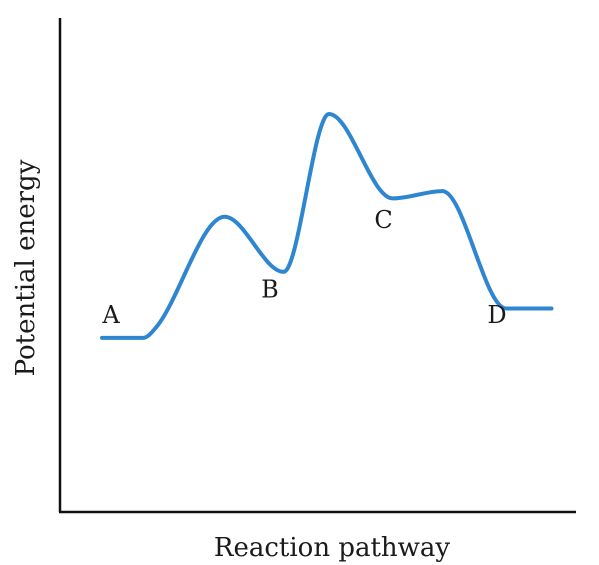 This screenshot has width=599, height=565. Describe the element at coordinates (26, 267) in the screenshot. I see `y-axis-label: Potential energy` at that location.